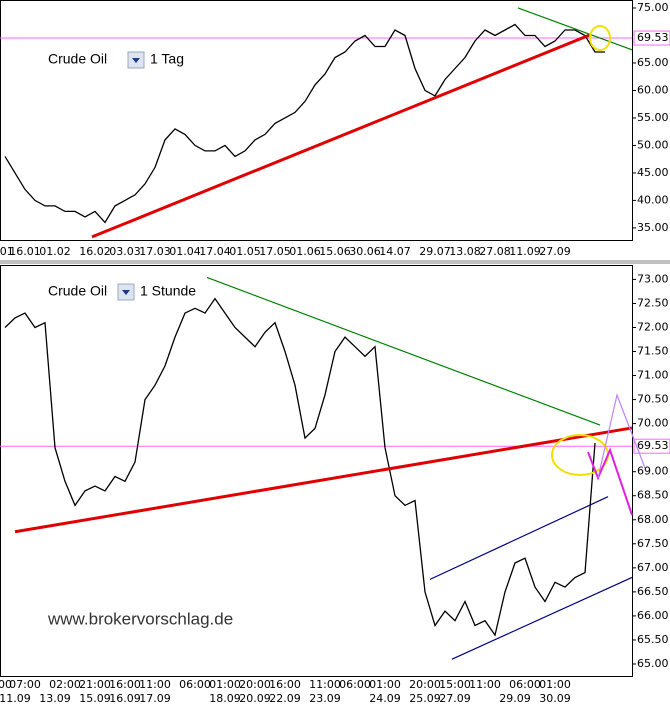  Describe the element at coordinates (653, 302) in the screenshot. I see `y-tick-label: 72.50` at that location.